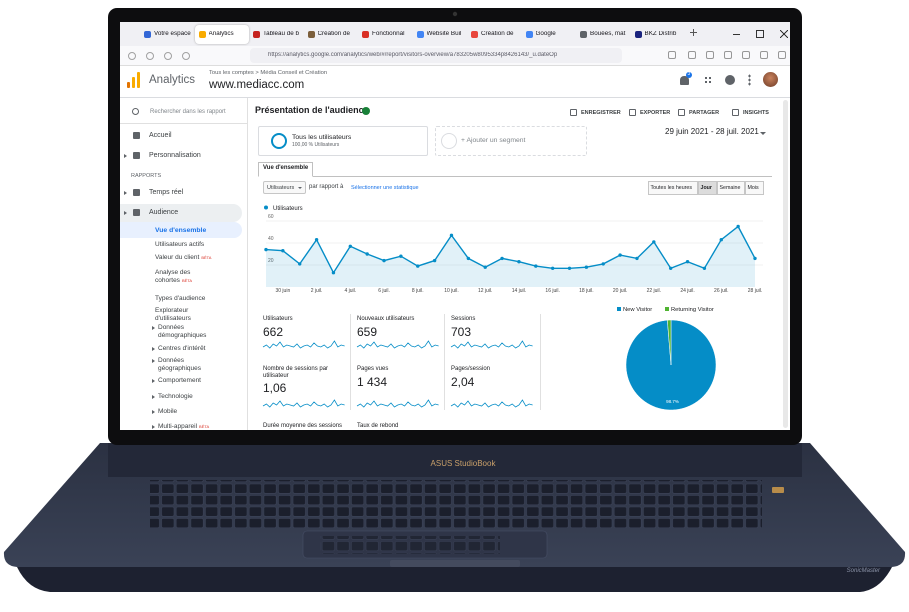  I want to click on action-icon, so click(735, 112).